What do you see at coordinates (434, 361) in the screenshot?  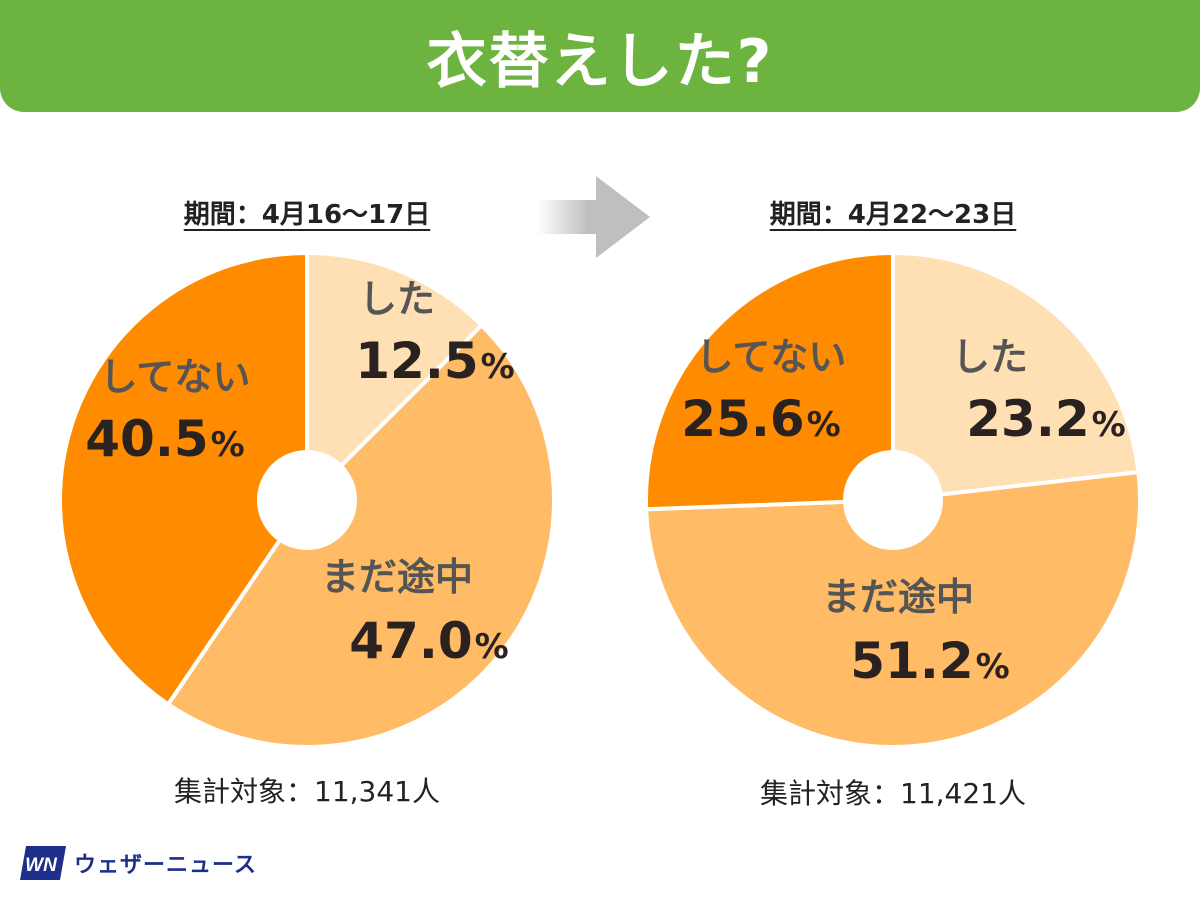 I see `slice-value-1: 12.5%` at bounding box center [434, 361].